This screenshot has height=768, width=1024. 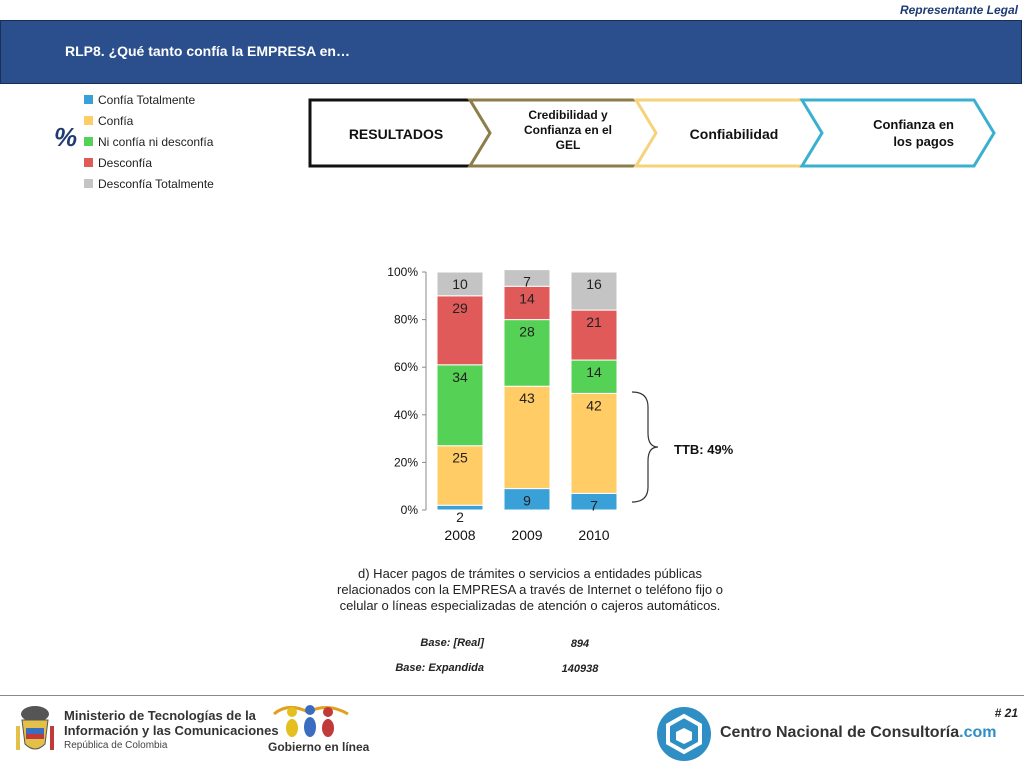 I want to click on y-tick-label: 0%, so click(x=410, y=510).